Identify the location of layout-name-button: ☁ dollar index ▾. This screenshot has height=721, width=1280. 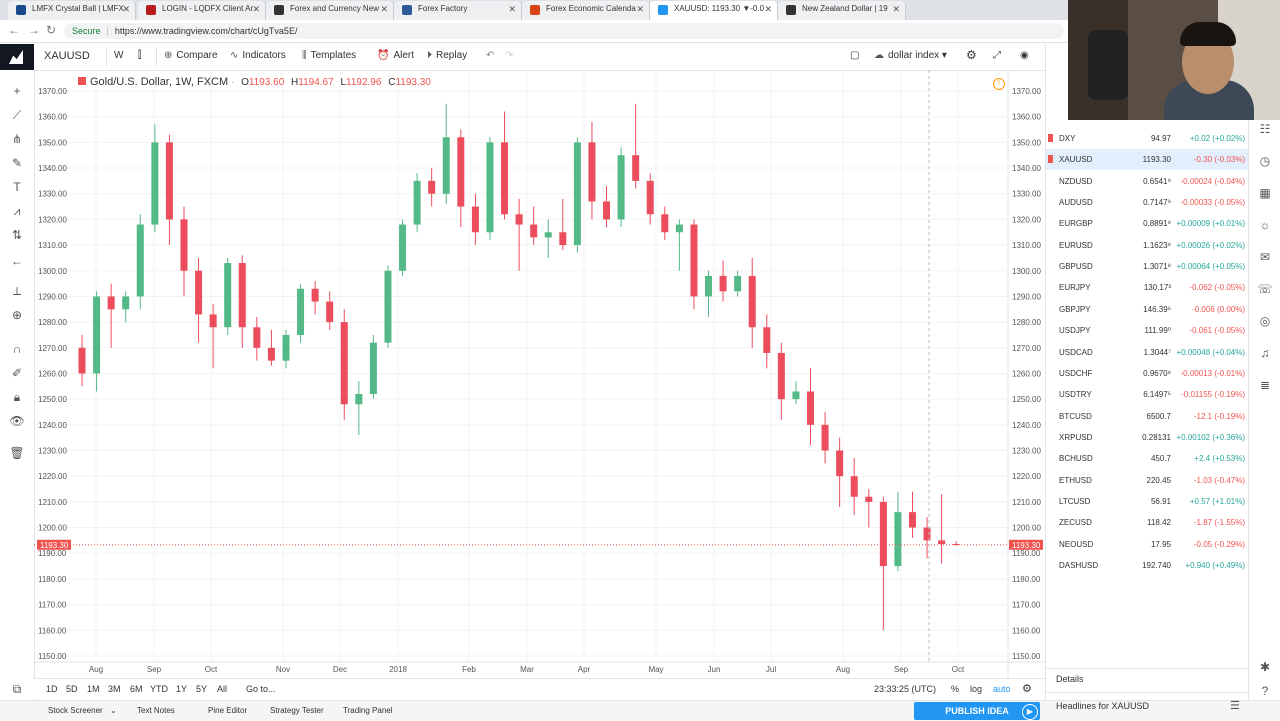
(910, 55).